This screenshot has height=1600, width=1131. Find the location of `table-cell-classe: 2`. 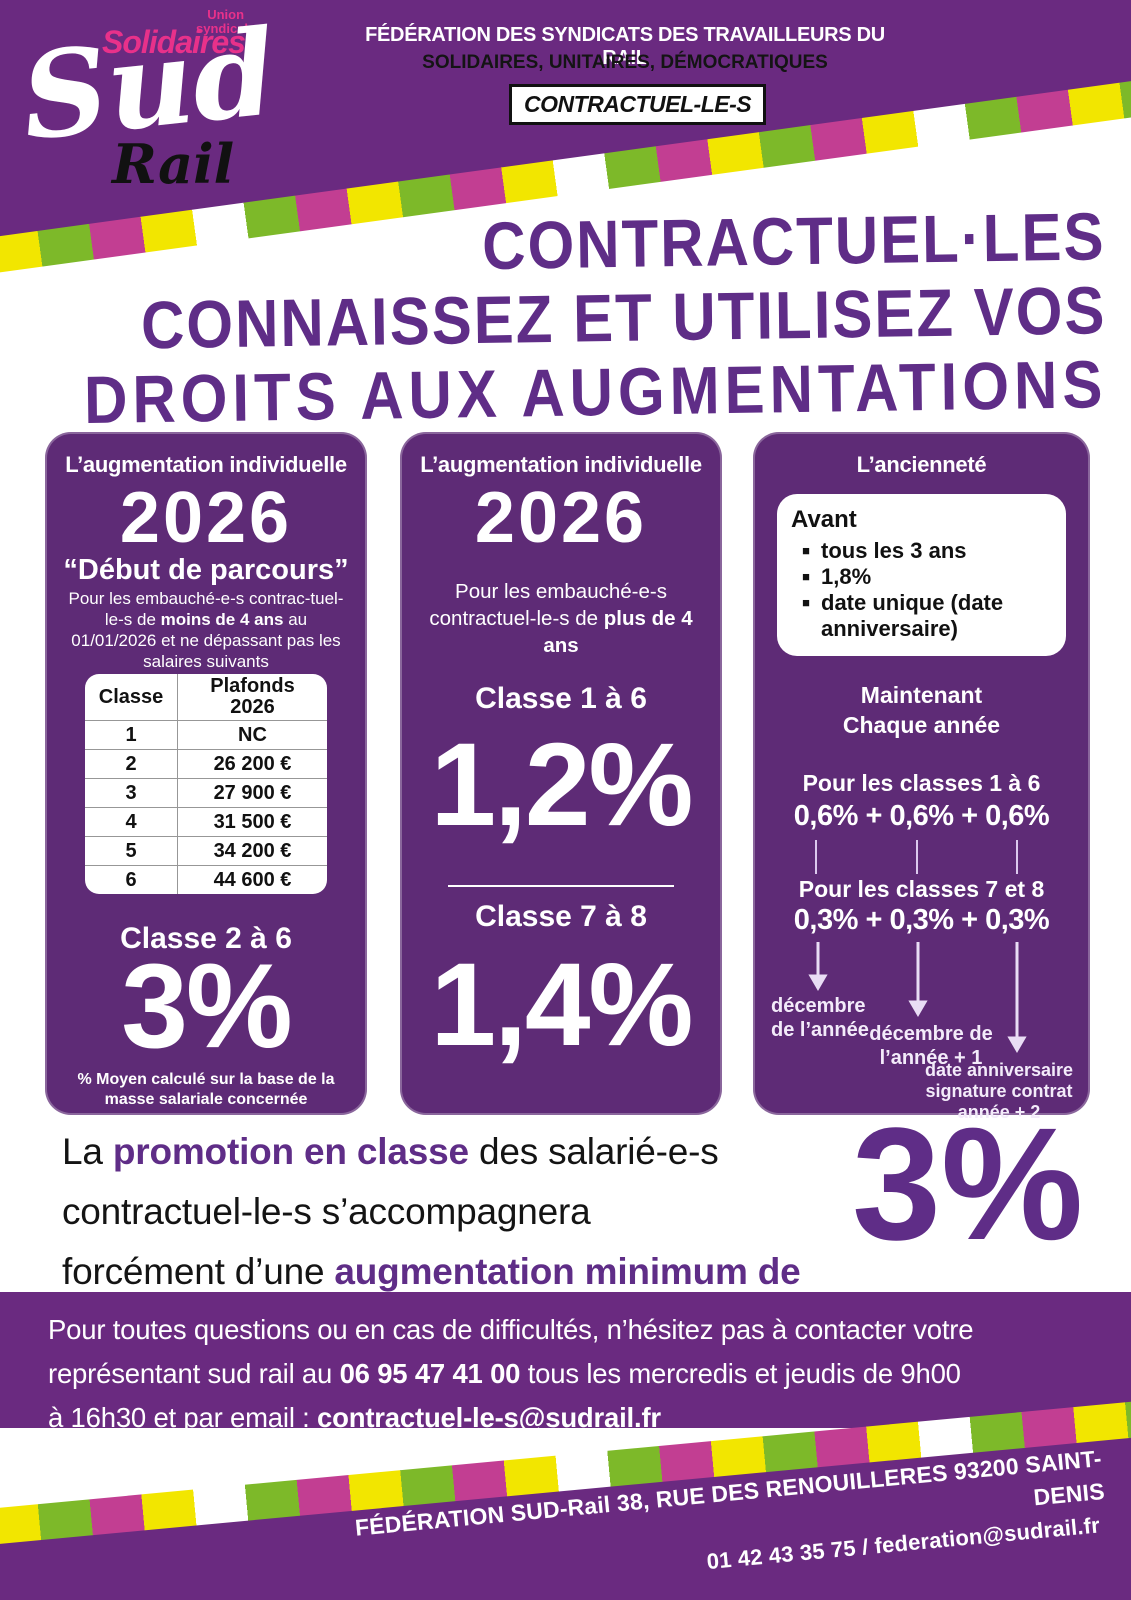

table-cell-classe: 2 is located at coordinates (131, 764).